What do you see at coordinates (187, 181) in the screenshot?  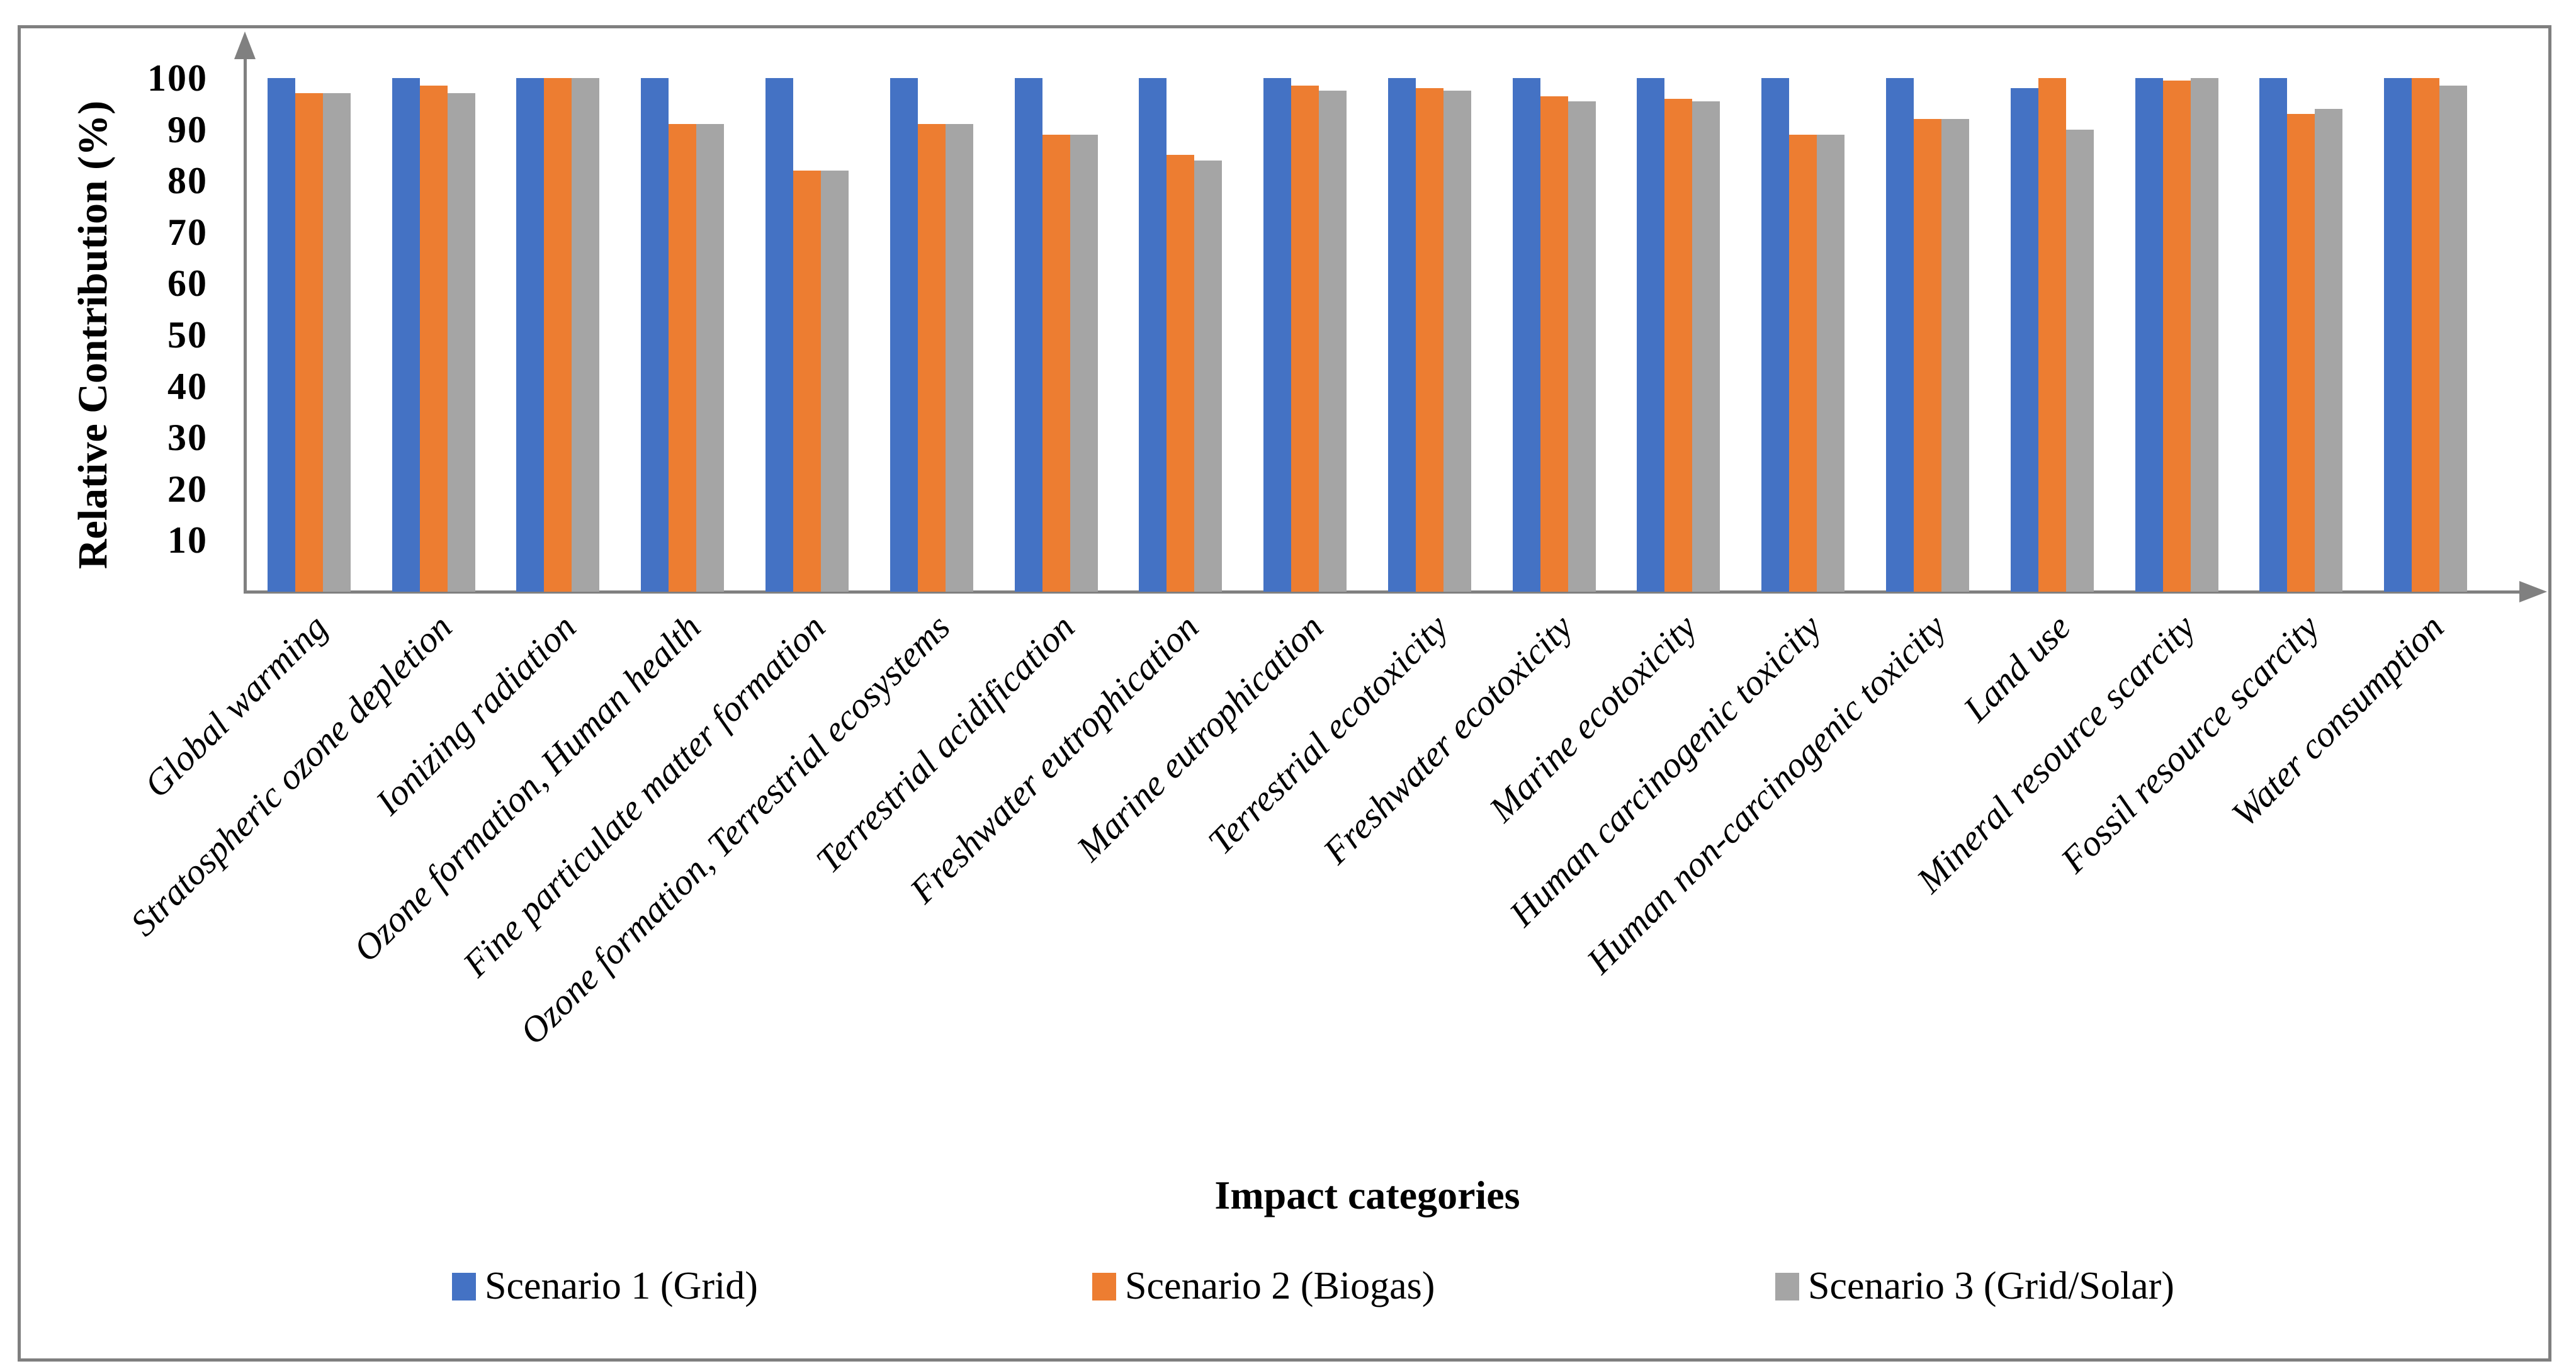 I see `y-tick-label-80: 80` at bounding box center [187, 181].